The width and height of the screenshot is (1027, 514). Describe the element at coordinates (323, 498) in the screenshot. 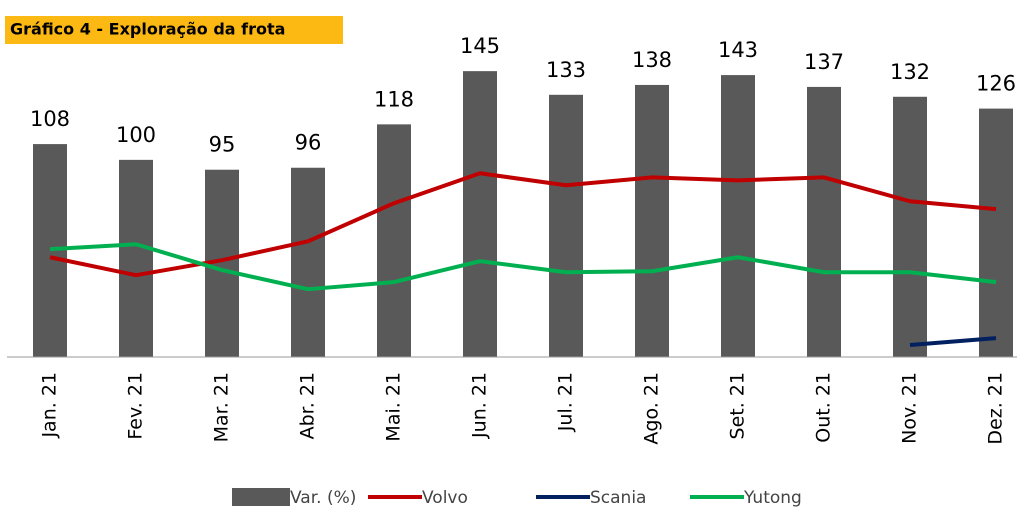

I see `legend-label: Var. (%)` at that location.